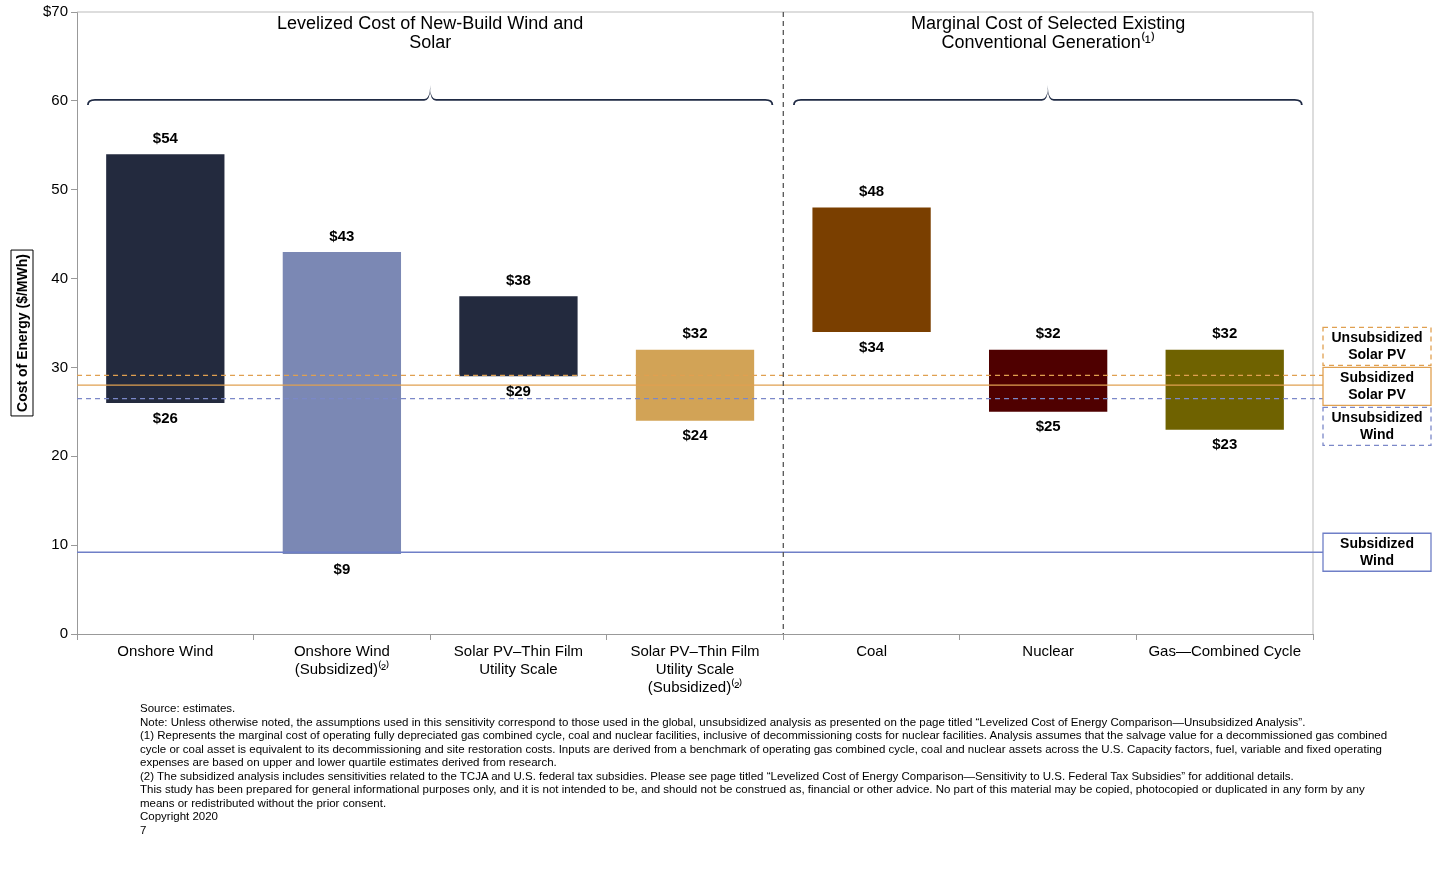  Describe the element at coordinates (165, 417) in the screenshot. I see `annotation: $26` at that location.